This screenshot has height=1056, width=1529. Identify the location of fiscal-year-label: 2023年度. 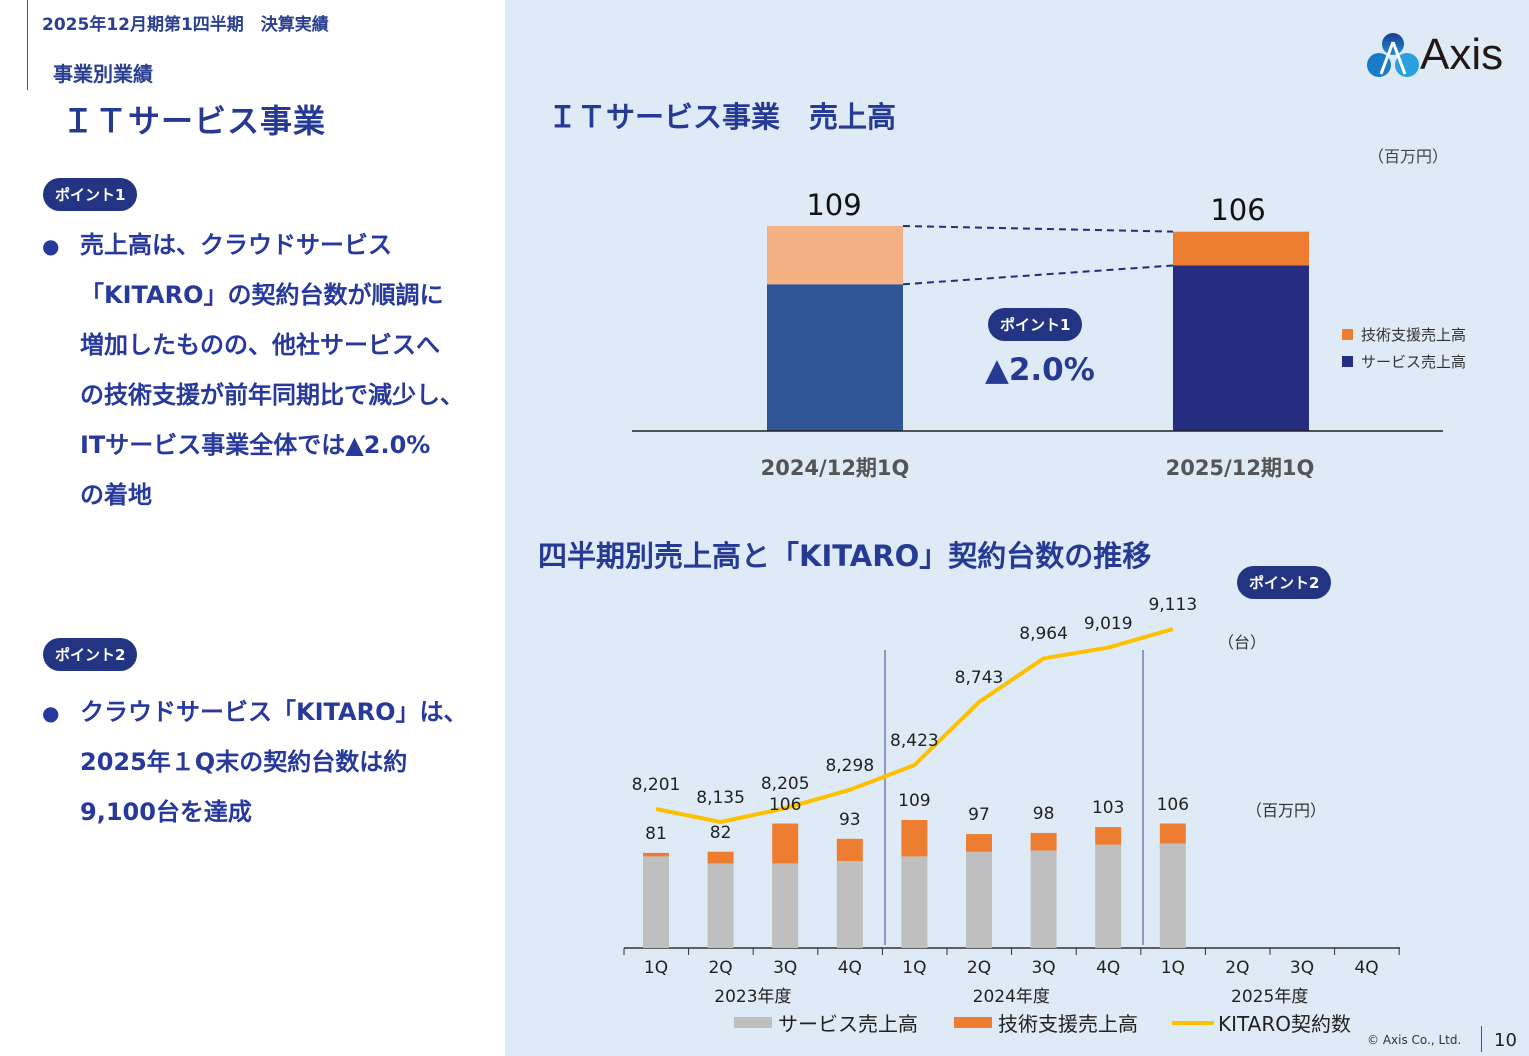
(753, 997).